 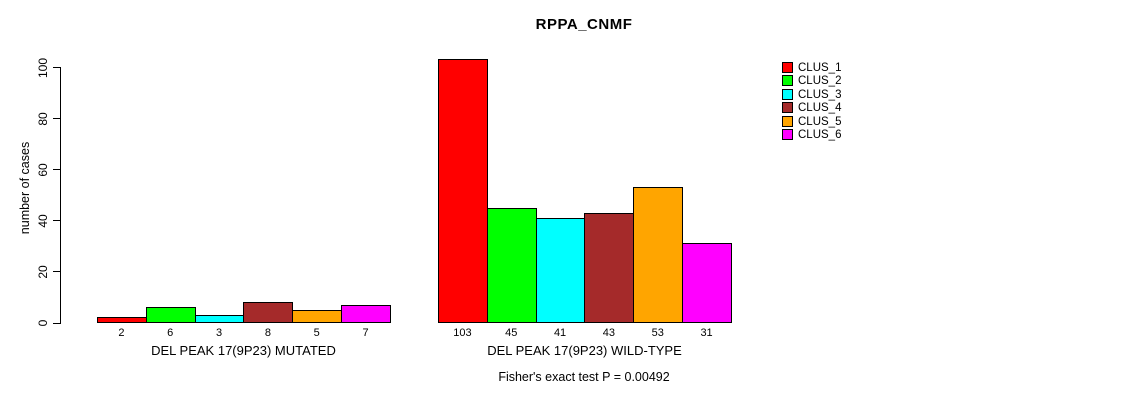 What do you see at coordinates (462, 333) in the screenshot?
I see `bar-value-label: 103` at bounding box center [462, 333].